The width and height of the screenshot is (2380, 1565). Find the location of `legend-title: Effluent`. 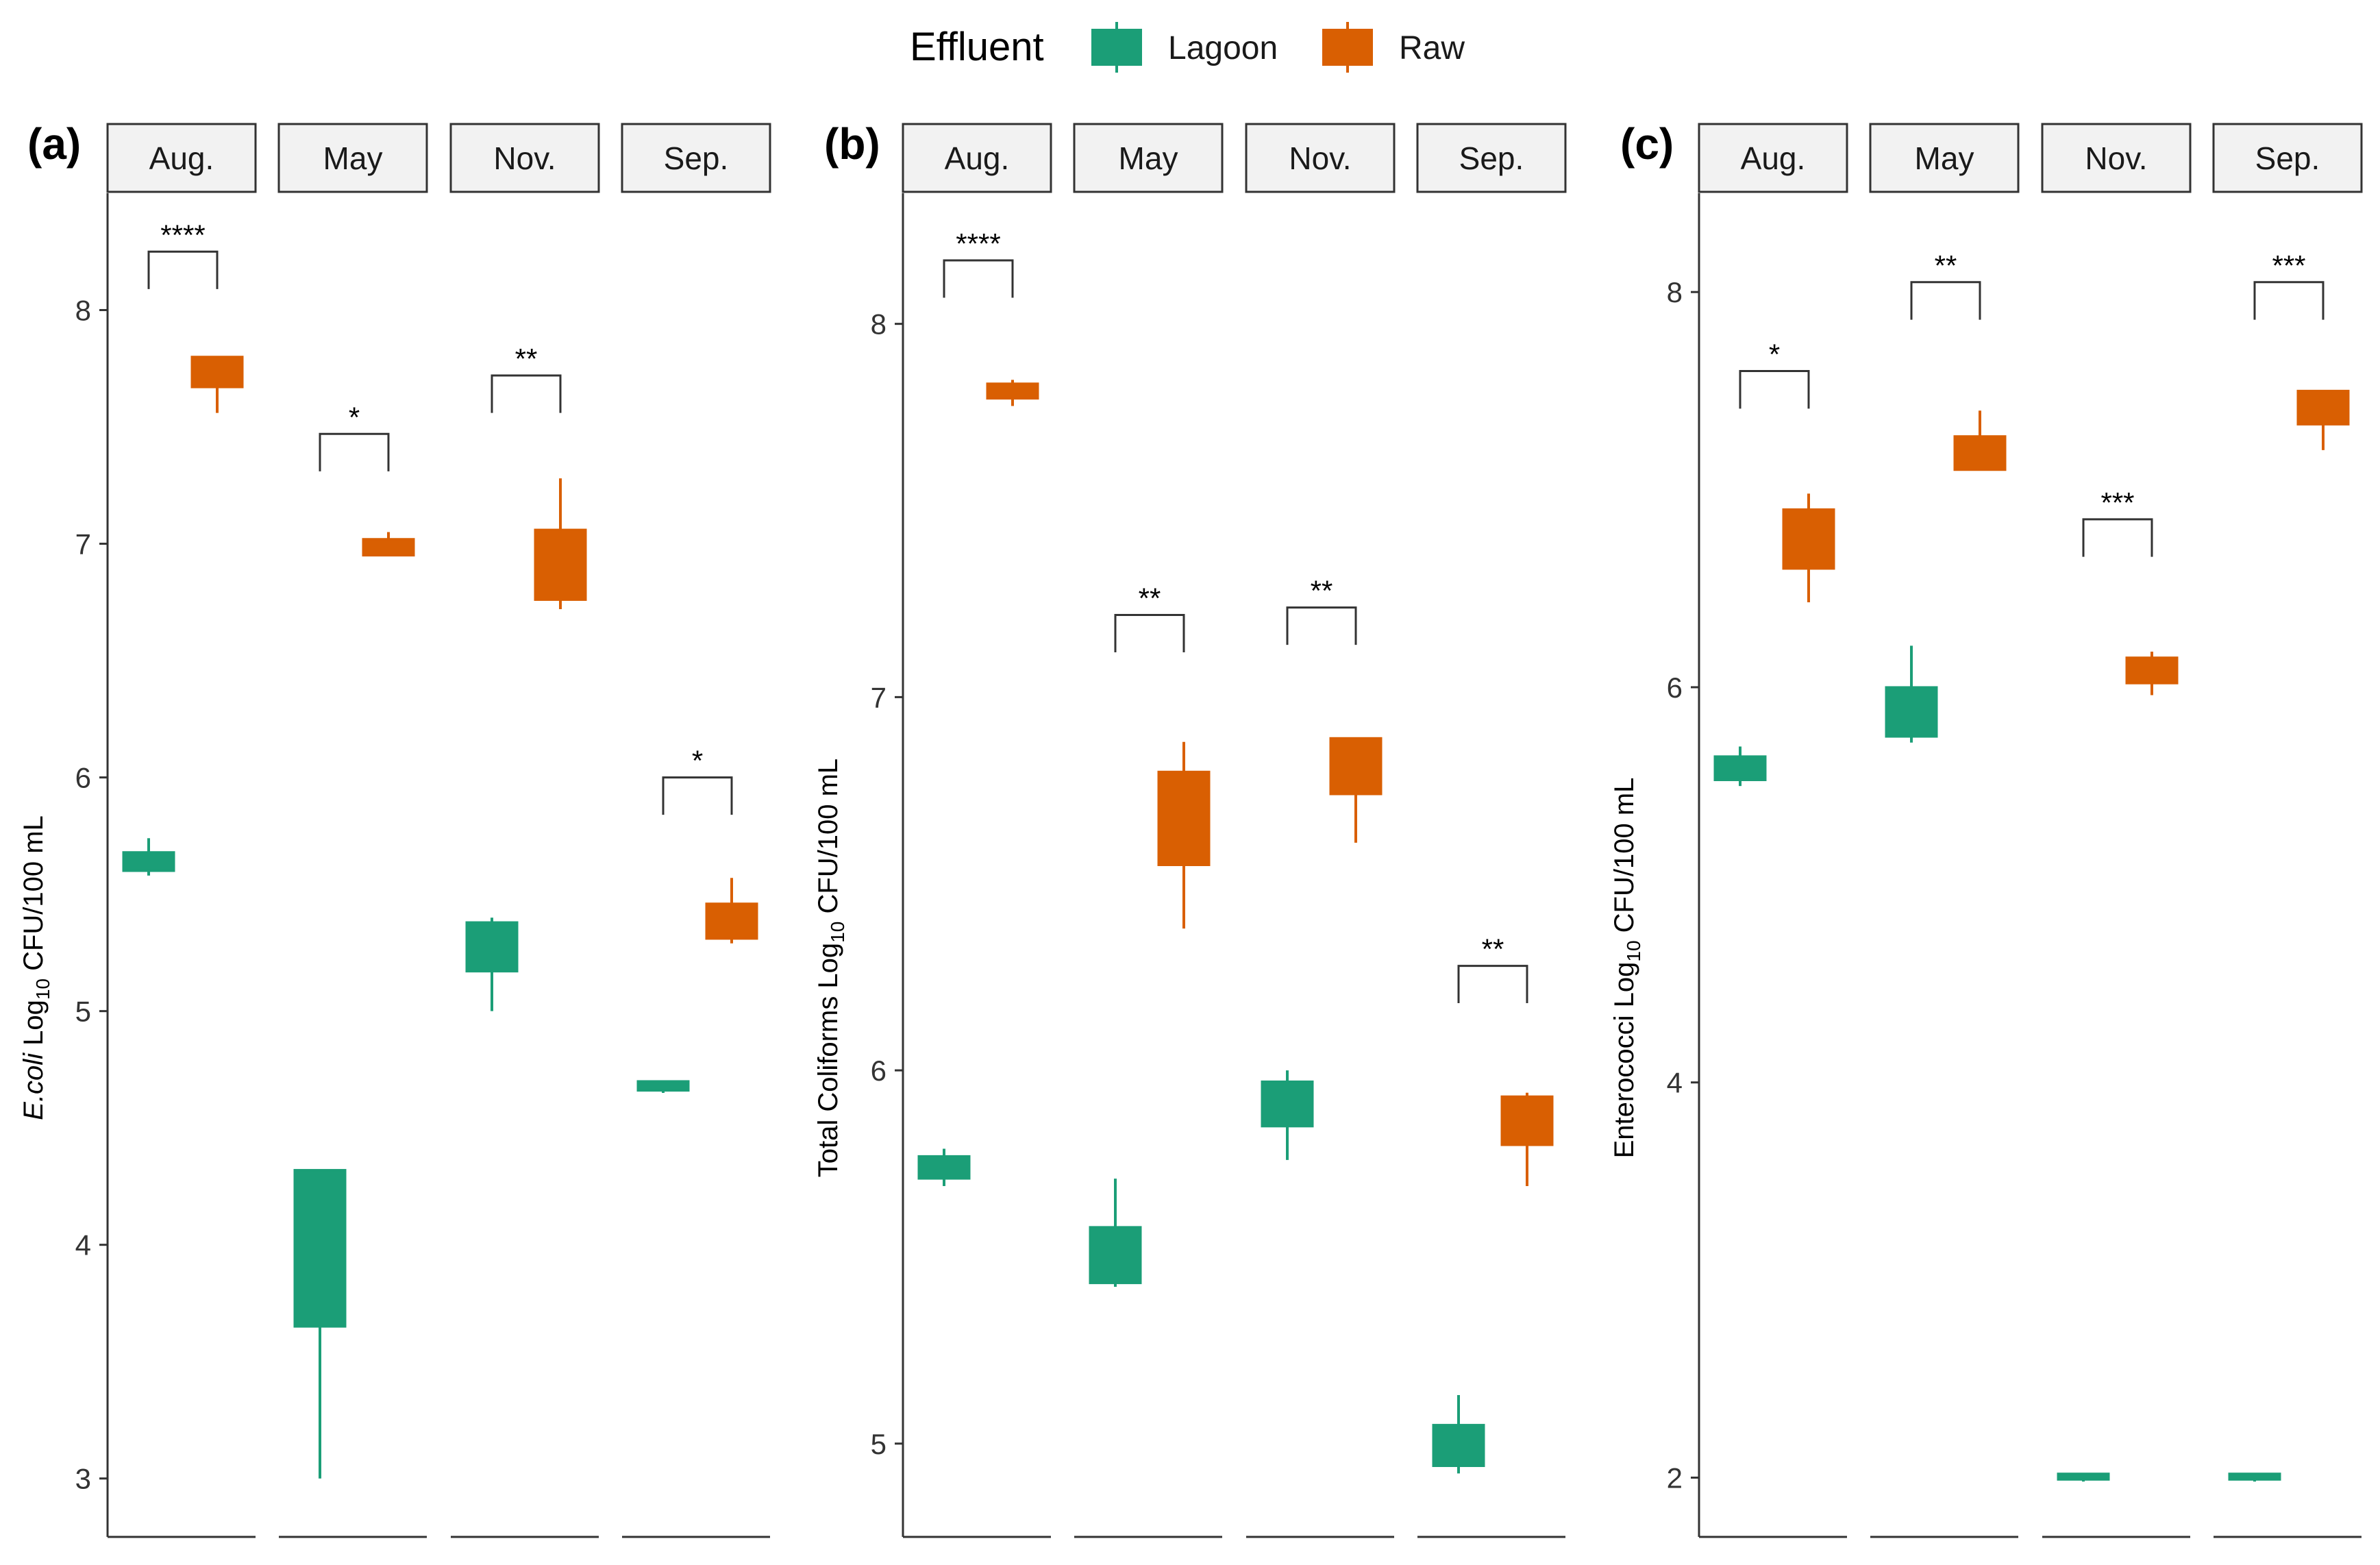

legend-title: Effluent is located at coordinates (977, 47).